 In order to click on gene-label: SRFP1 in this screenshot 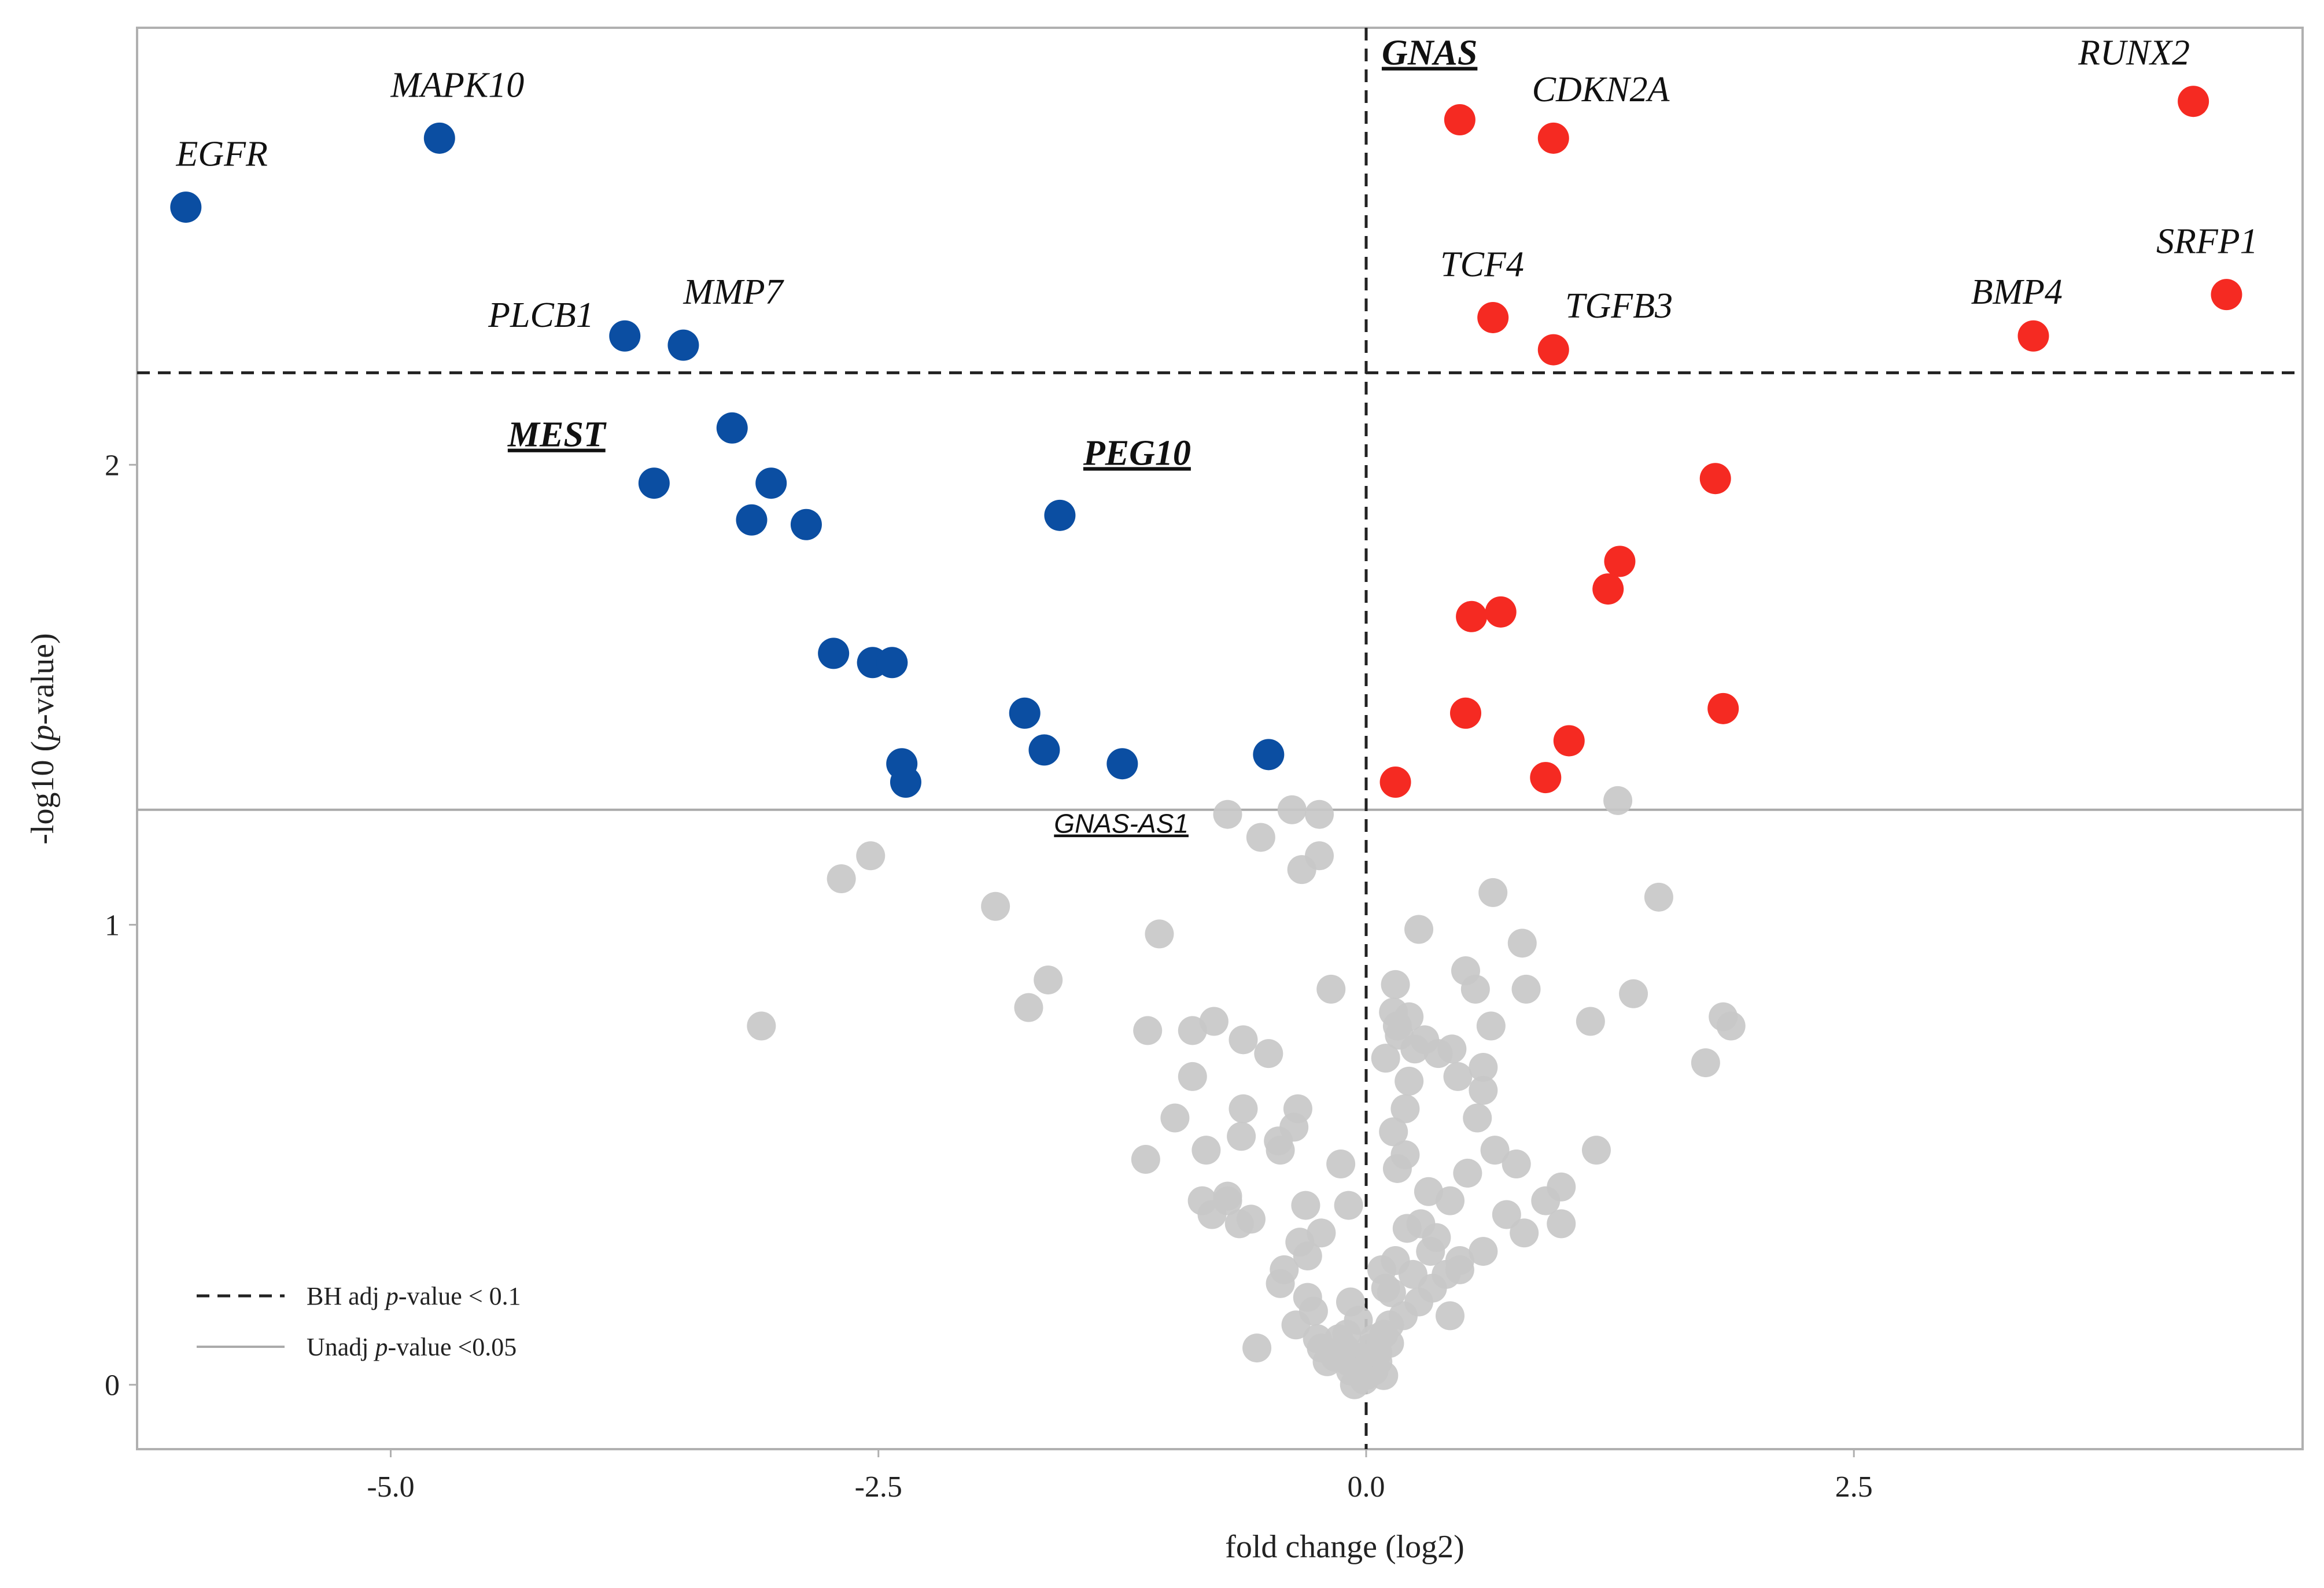, I will do `click(2207, 241)`.